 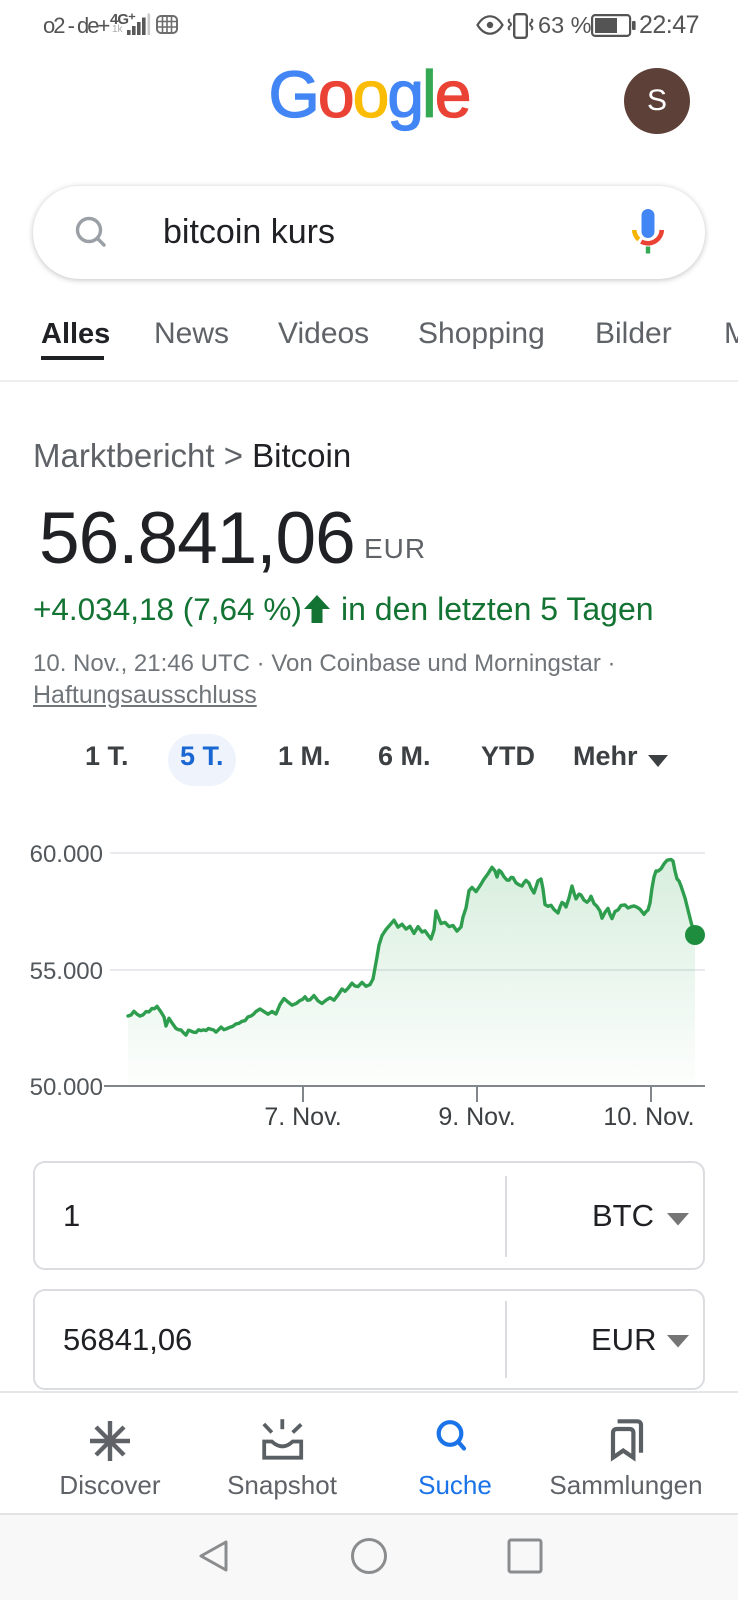 What do you see at coordinates (302, 1117) in the screenshot?
I see `svg-text: 7. Nov.` at bounding box center [302, 1117].